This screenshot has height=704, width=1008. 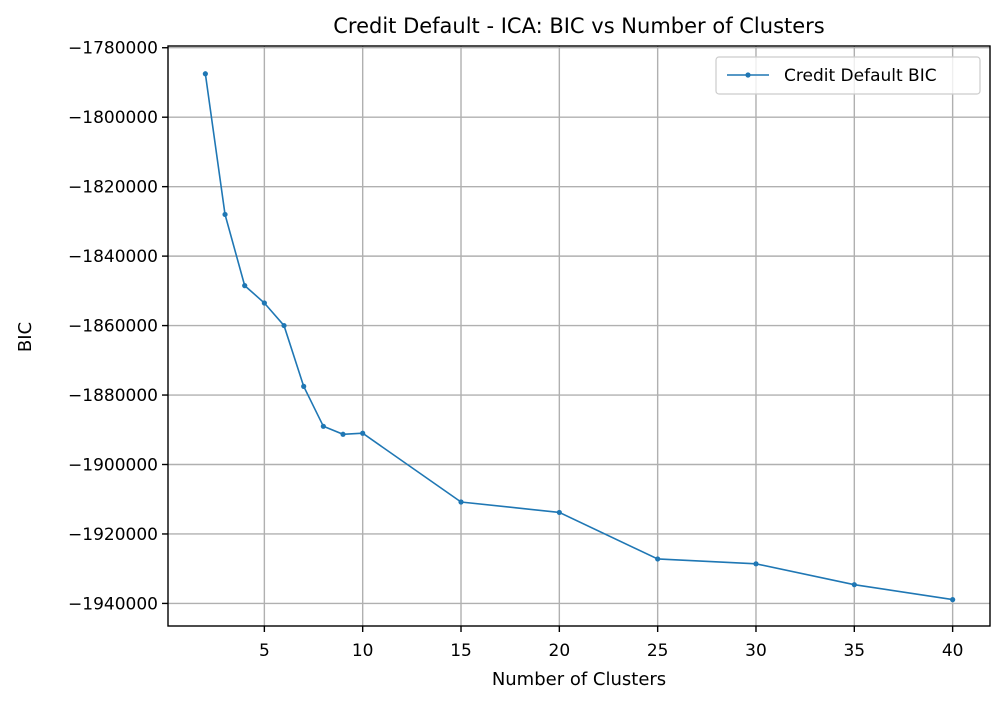 What do you see at coordinates (113, 327) in the screenshot?
I see `y-tick-label: −1860000` at bounding box center [113, 327].